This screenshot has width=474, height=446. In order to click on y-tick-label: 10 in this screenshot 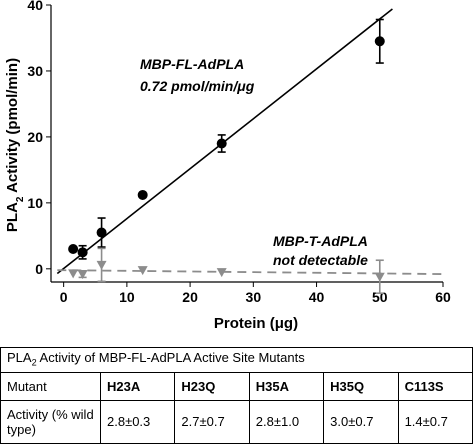, I will do `click(35, 203)`.